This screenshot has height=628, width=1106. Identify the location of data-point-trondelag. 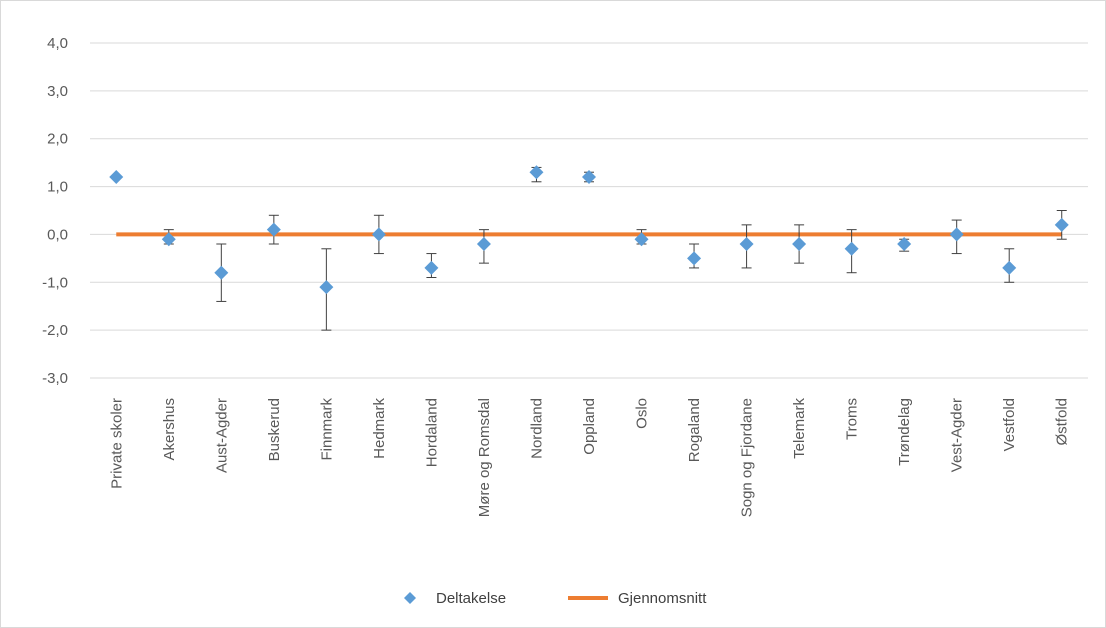
(904, 244).